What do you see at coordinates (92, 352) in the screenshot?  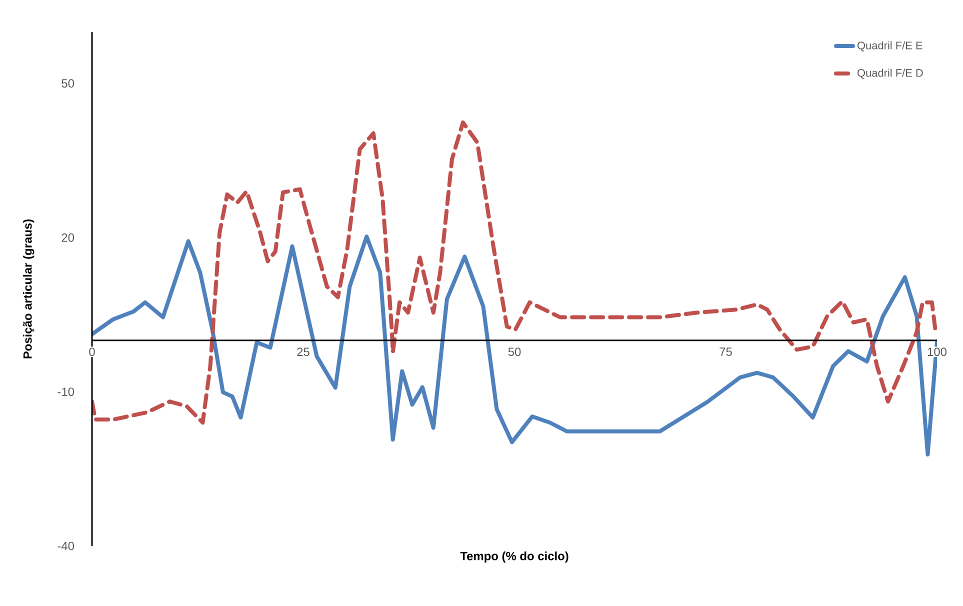 I see `x-tick-label: 0` at bounding box center [92, 352].